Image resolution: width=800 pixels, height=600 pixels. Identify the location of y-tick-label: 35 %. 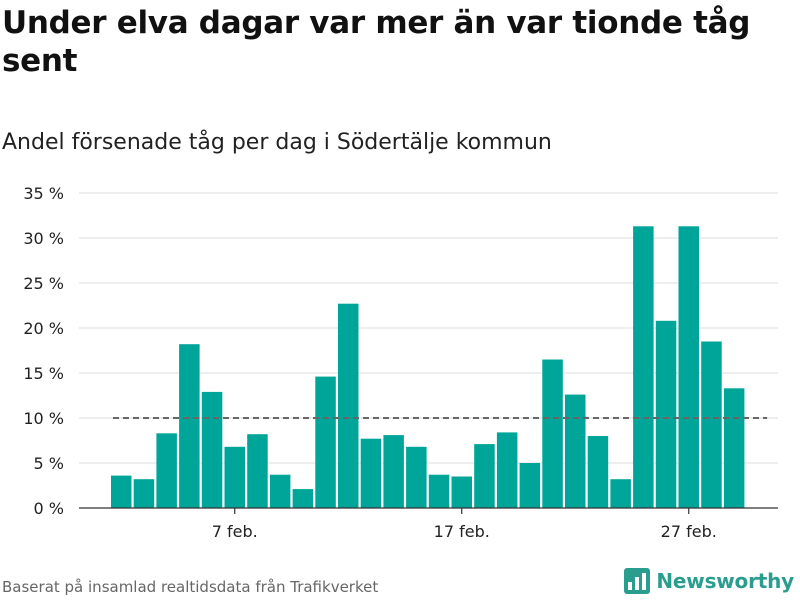
(43, 193).